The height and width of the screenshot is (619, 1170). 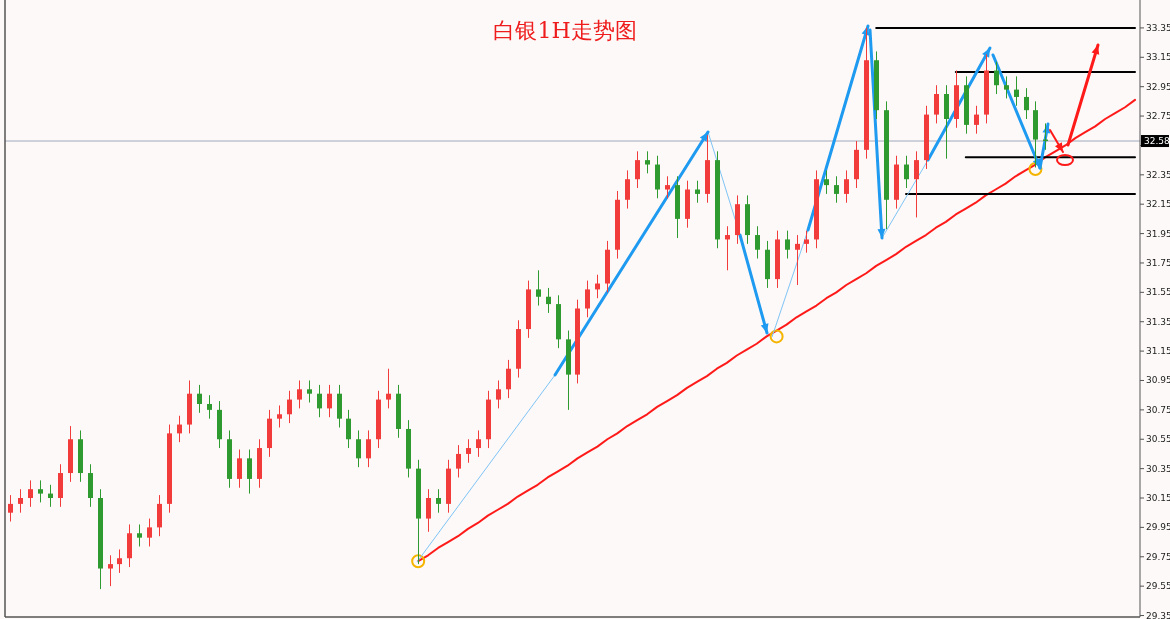 I want to click on ref-line-label: 32.58, so click(x=1157, y=141).